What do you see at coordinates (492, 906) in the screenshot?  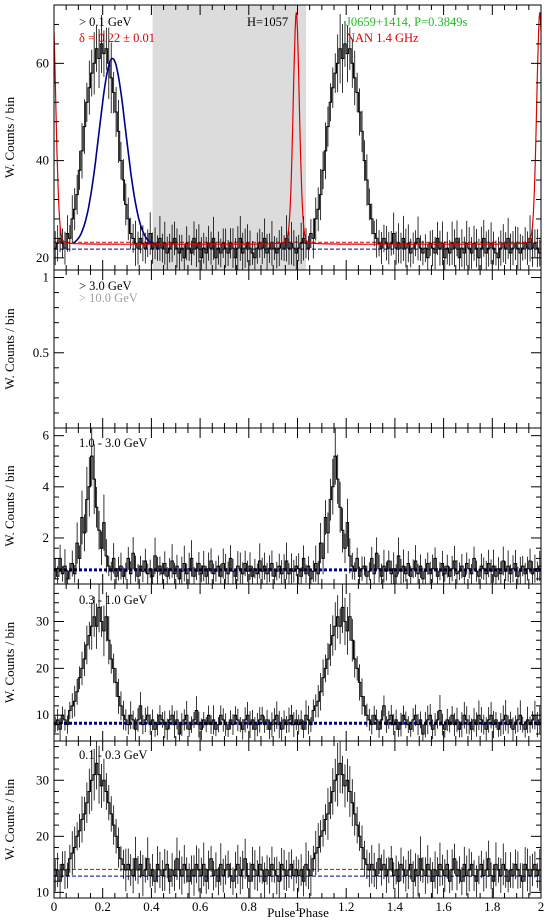 I see `x-tick-label: 1.8` at bounding box center [492, 906].